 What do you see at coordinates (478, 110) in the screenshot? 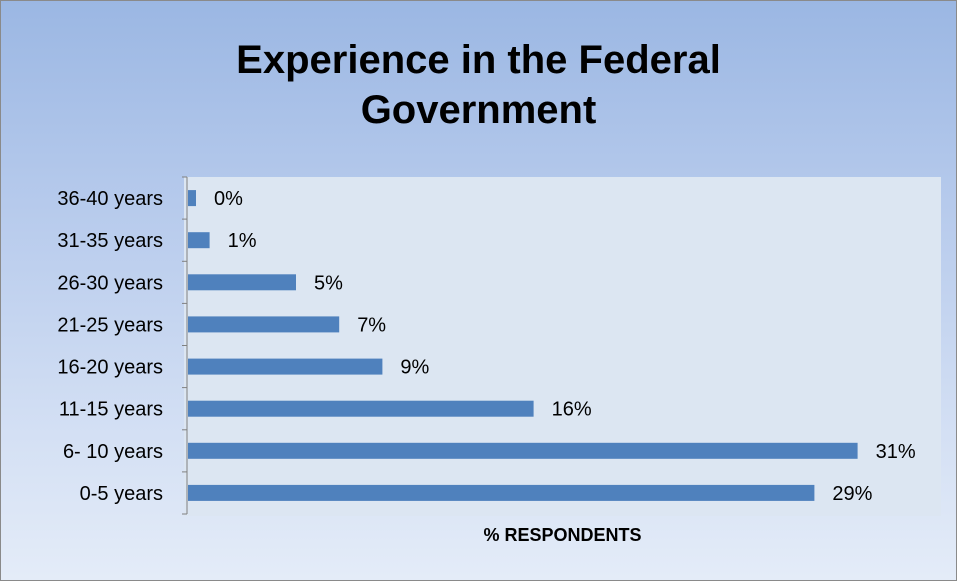
I see `chart-title-line-2: Government` at bounding box center [478, 110].